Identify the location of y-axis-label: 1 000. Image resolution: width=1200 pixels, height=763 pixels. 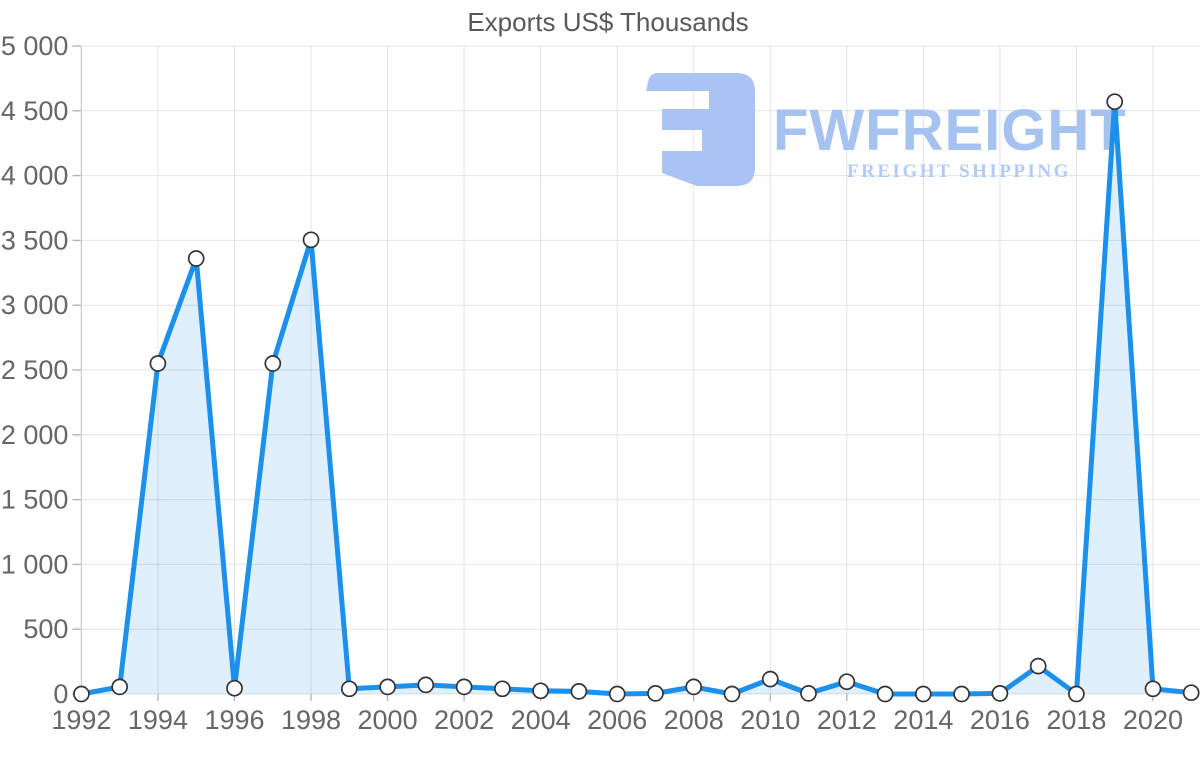
(35, 564).